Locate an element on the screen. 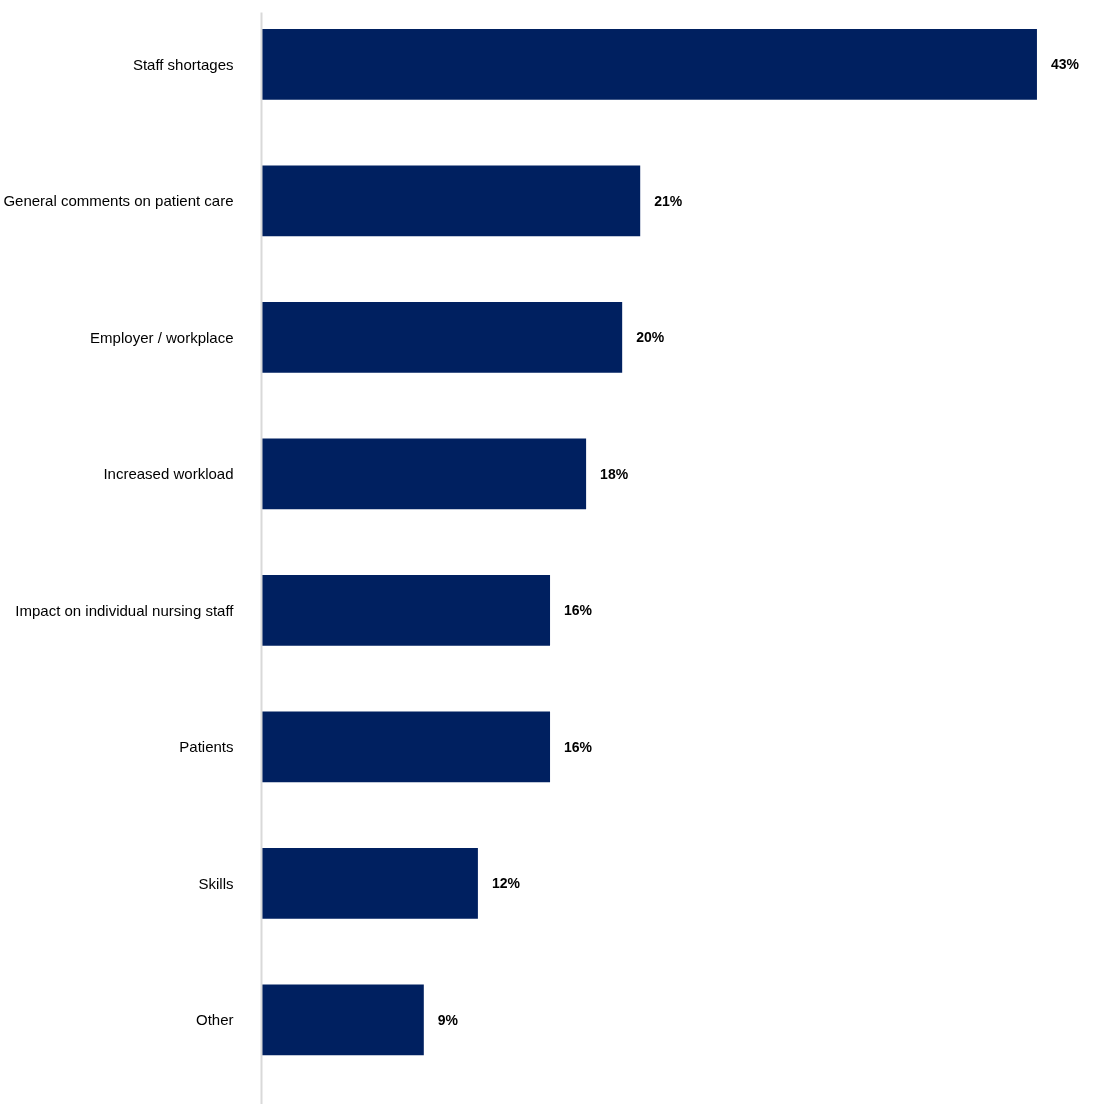 The image size is (1114, 1104). data-label: 21% is located at coordinates (668, 200).